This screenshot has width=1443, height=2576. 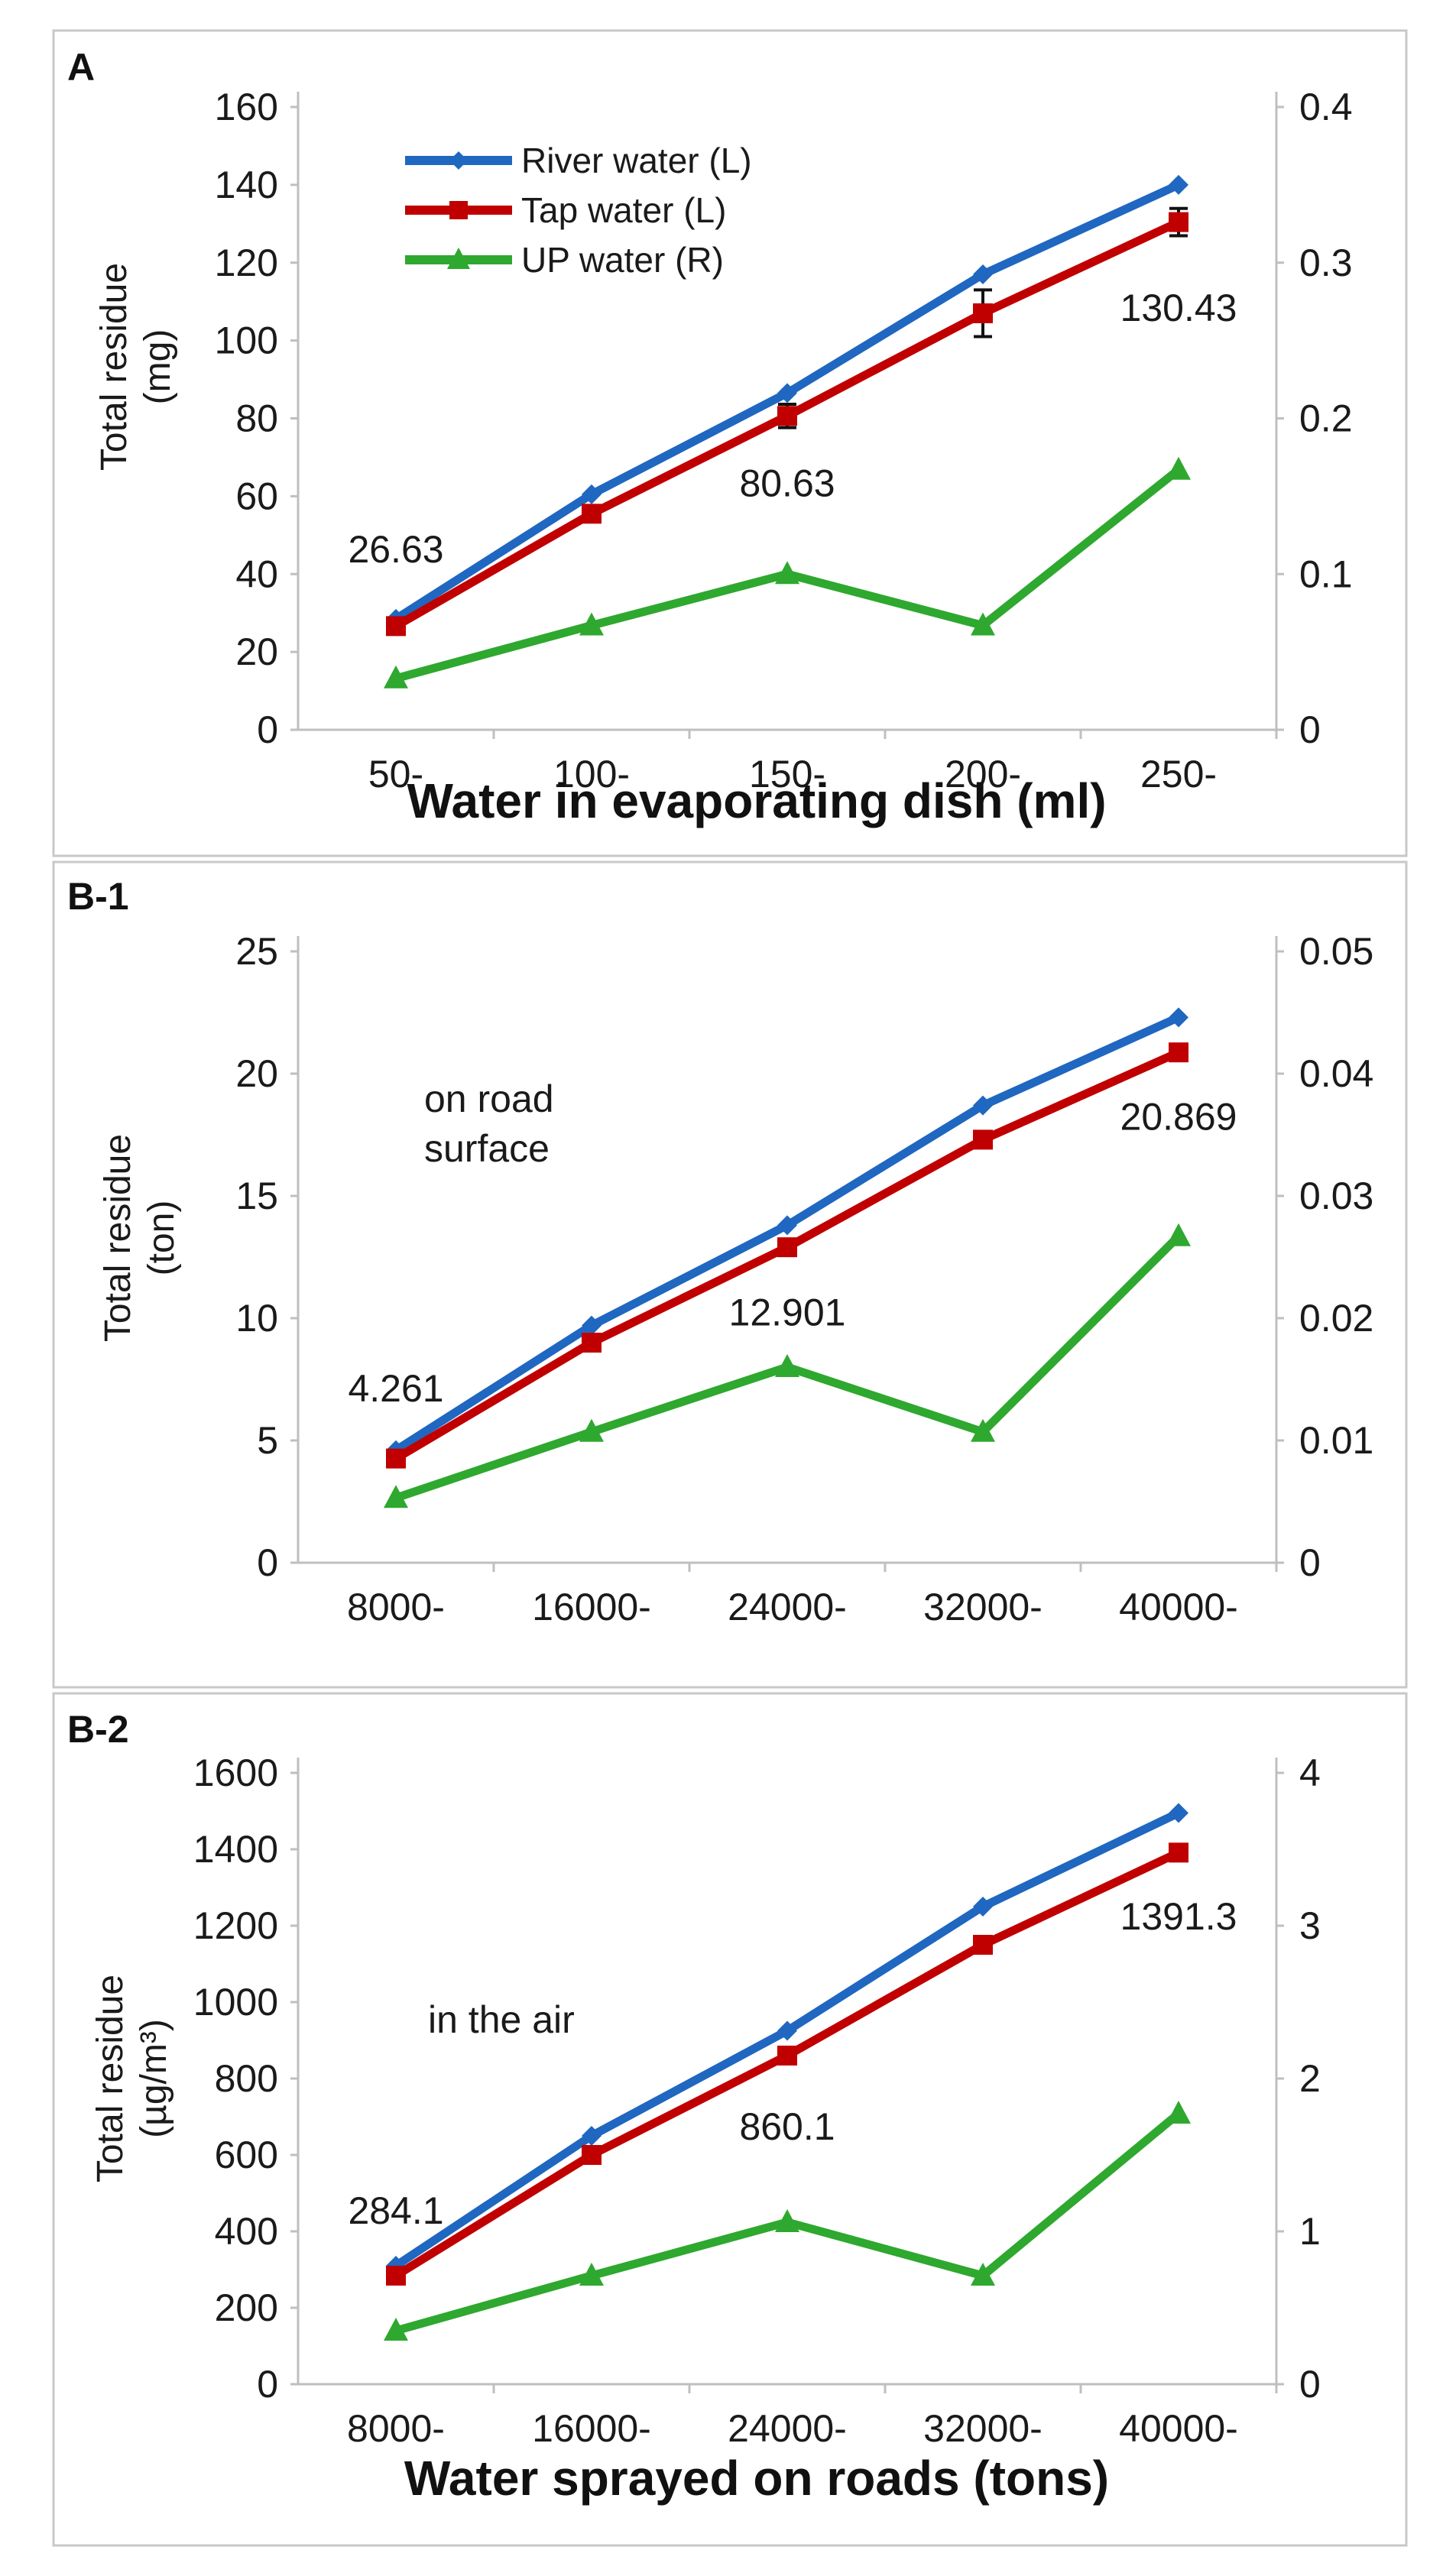 What do you see at coordinates (1298, 2078) in the screenshot?
I see `right-axis-ticks: 0 1 2 3 4` at bounding box center [1298, 2078].